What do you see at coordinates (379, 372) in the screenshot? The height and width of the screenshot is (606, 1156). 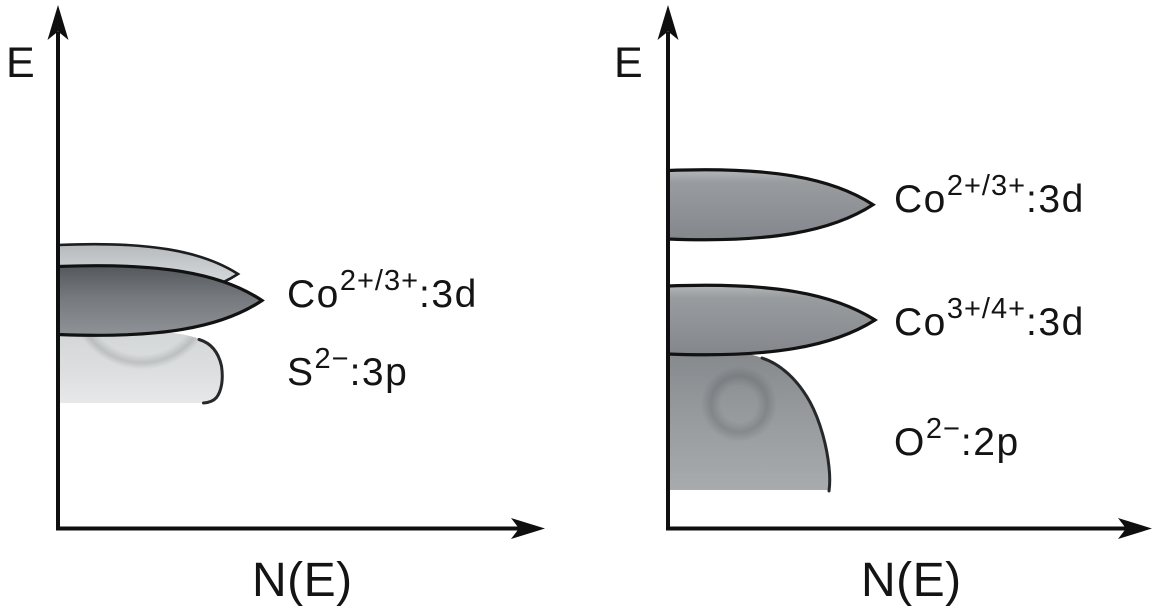 I see `band-label-orbital: :3p` at bounding box center [379, 372].